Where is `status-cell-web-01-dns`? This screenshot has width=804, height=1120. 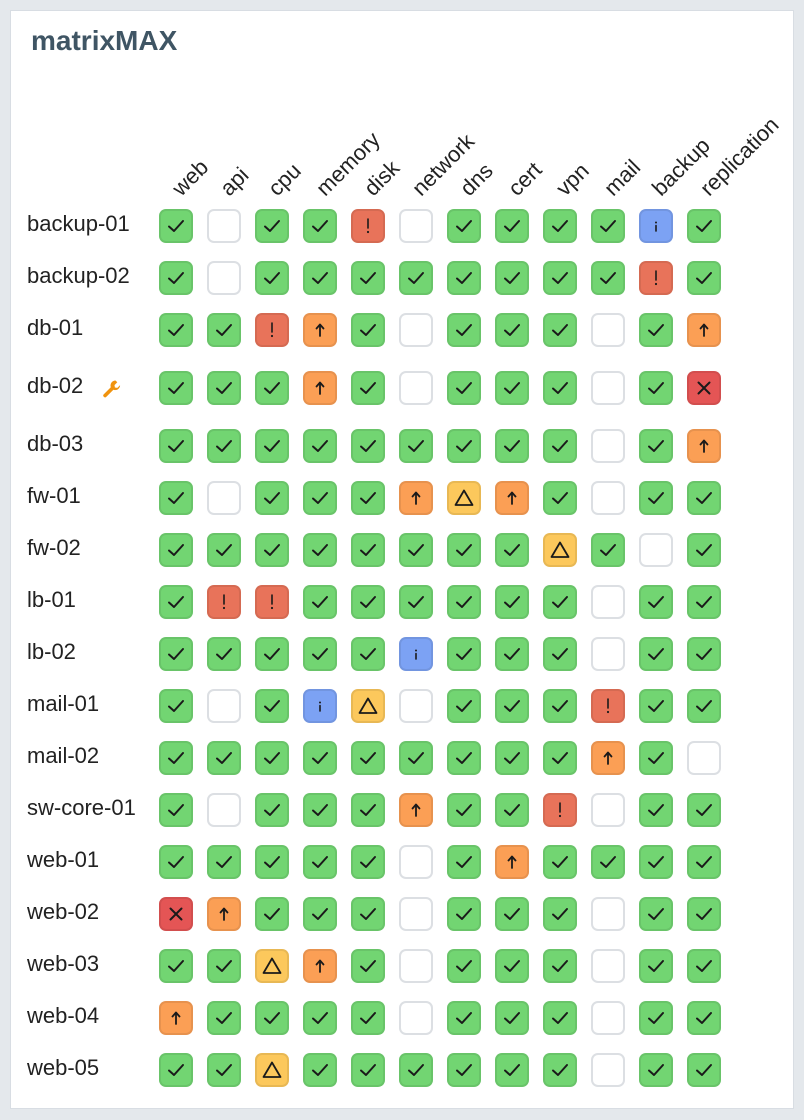
status-cell-web-01-dns is located at coordinates (464, 862).